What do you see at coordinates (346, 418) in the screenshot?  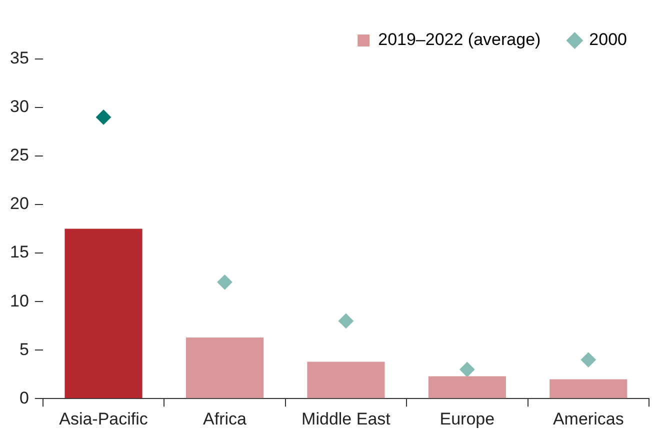 I see `x-tick-label: Middle East` at bounding box center [346, 418].